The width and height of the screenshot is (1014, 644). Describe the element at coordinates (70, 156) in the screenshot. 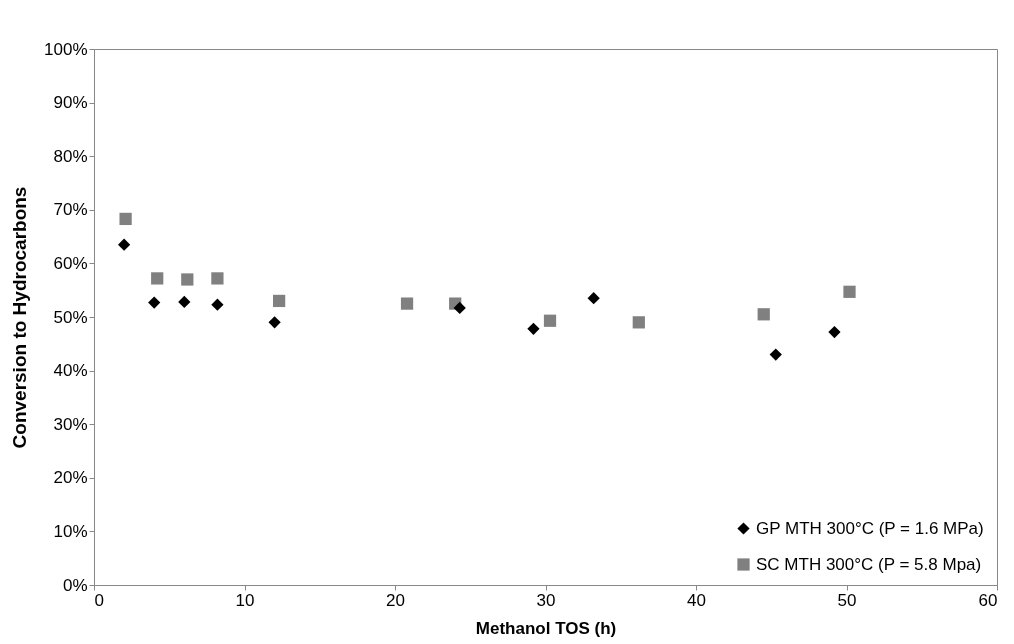

I see `y-tick-label: 80%` at that location.